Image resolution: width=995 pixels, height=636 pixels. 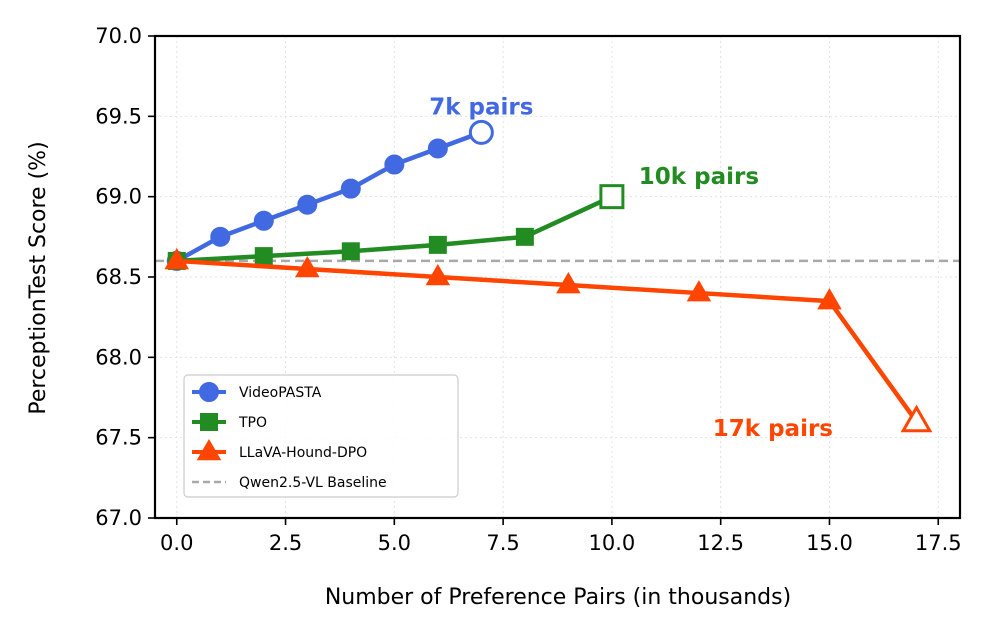 I want to click on annotation-7k-pairs: 7k pairs, so click(x=481, y=108).